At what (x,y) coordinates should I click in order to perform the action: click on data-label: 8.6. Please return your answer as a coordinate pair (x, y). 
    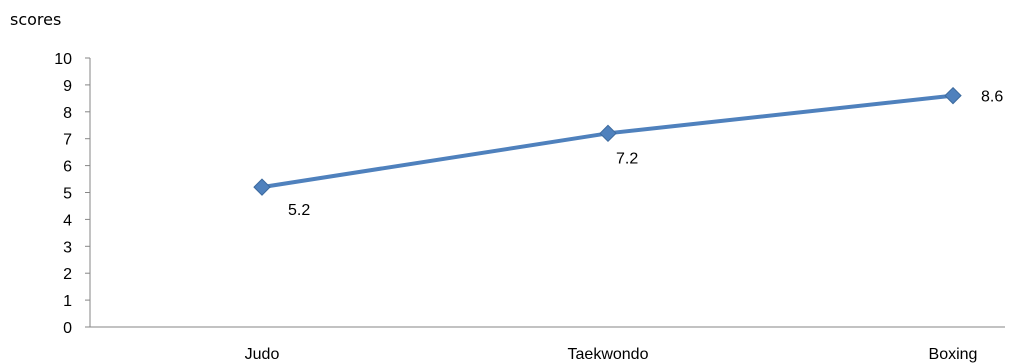
    Looking at the image, I should click on (992, 97).